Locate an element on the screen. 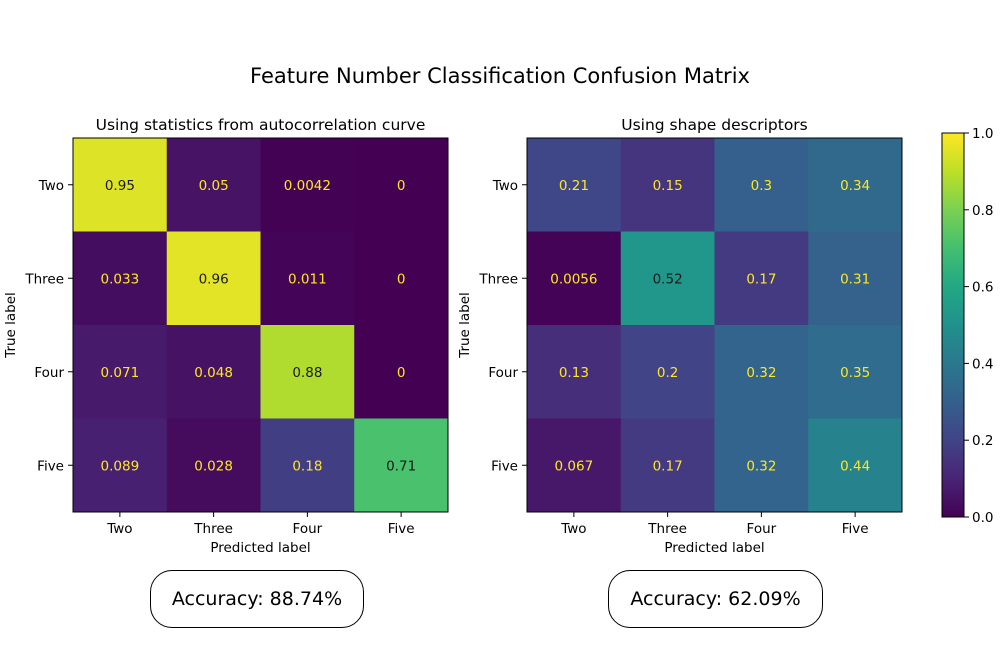 Image resolution: width=1000 pixels, height=650 pixels. cell-value-label: 0.067 is located at coordinates (574, 466).